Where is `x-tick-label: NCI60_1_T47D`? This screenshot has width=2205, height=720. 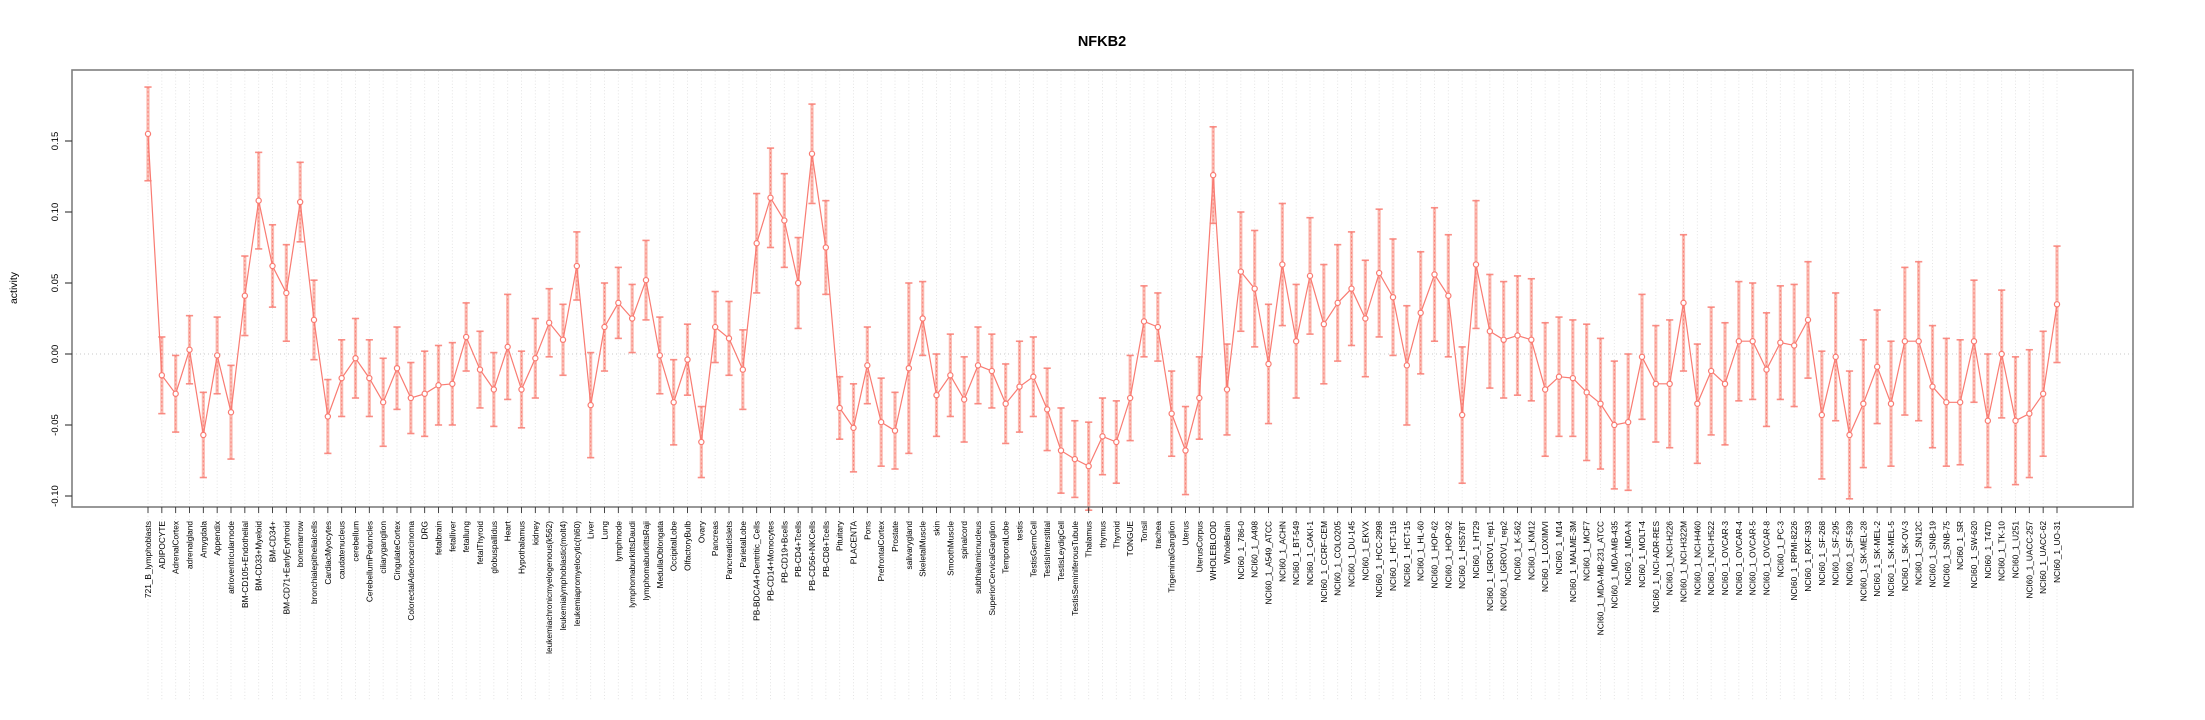
x-tick-label: NCI60_1_T47D is located at coordinates (1988, 550).